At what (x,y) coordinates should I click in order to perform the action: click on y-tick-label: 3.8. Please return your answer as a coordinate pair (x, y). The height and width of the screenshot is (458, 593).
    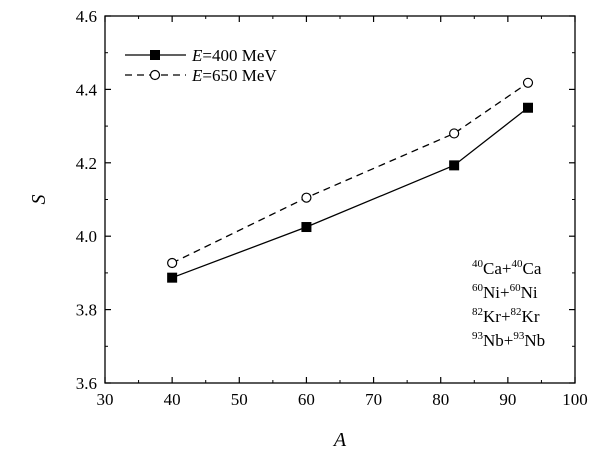
    Looking at the image, I should click on (86, 310).